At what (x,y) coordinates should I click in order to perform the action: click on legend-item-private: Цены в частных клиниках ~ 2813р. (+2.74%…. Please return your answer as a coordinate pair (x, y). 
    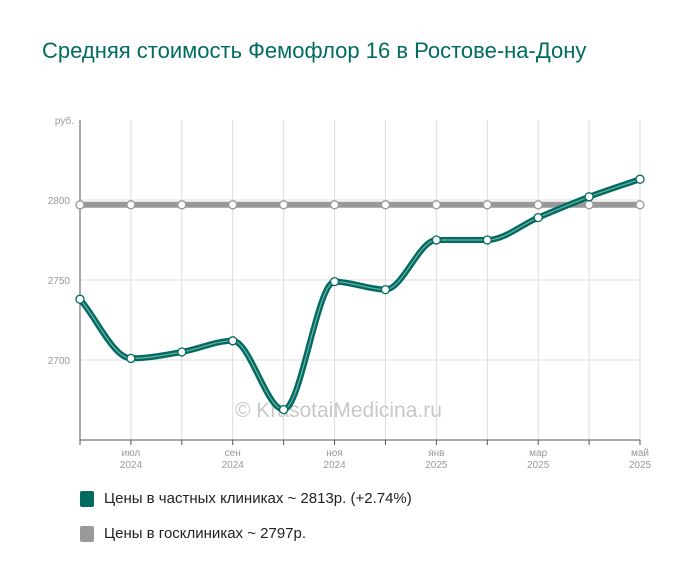
    Looking at the image, I should click on (246, 498).